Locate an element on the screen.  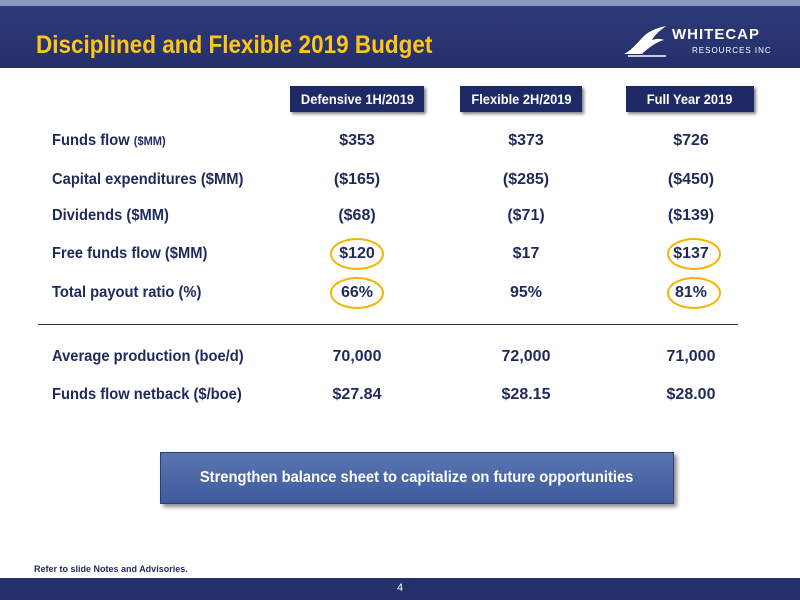
row-label-dividends: Dividends ($MM) is located at coordinates (110, 215).